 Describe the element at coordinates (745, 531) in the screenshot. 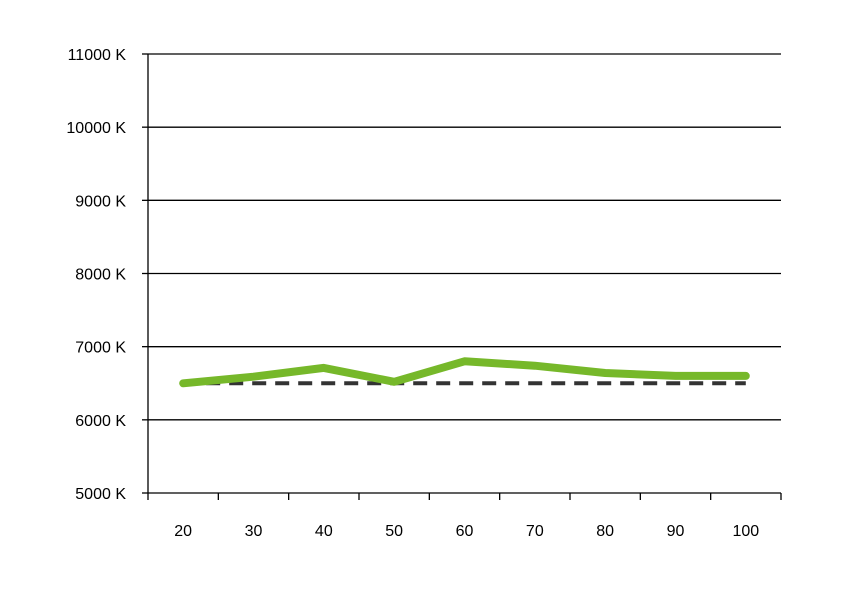

I see `x-tick-label: 100` at that location.